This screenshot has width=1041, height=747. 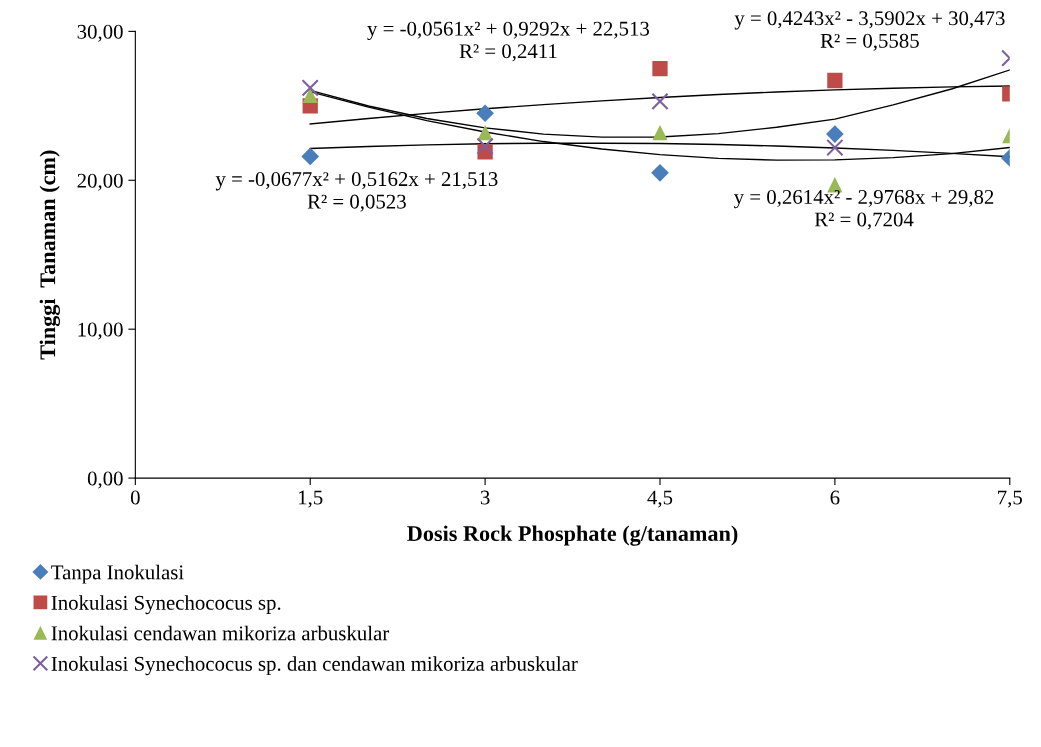 I want to click on annotation: y = 0,2614x² - 2,9768x + 29,82 R² = 0,7204, so click(x=863, y=209).